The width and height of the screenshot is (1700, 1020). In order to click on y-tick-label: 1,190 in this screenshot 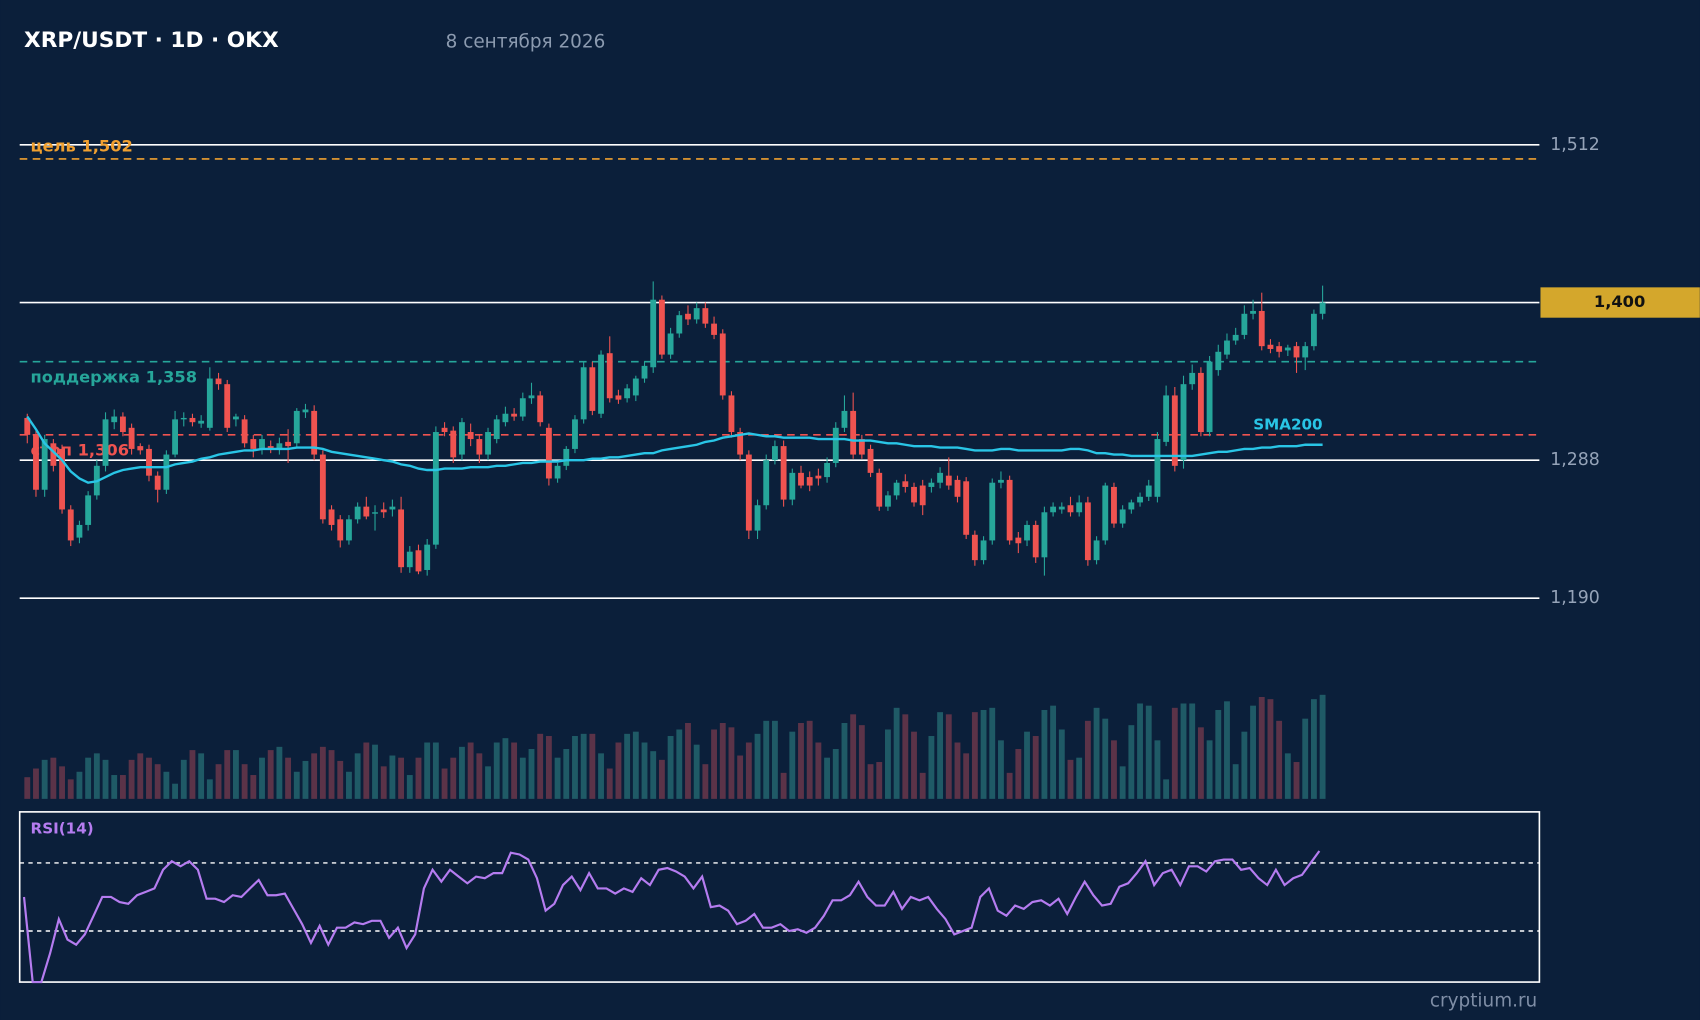, I will do `click(1575, 598)`.